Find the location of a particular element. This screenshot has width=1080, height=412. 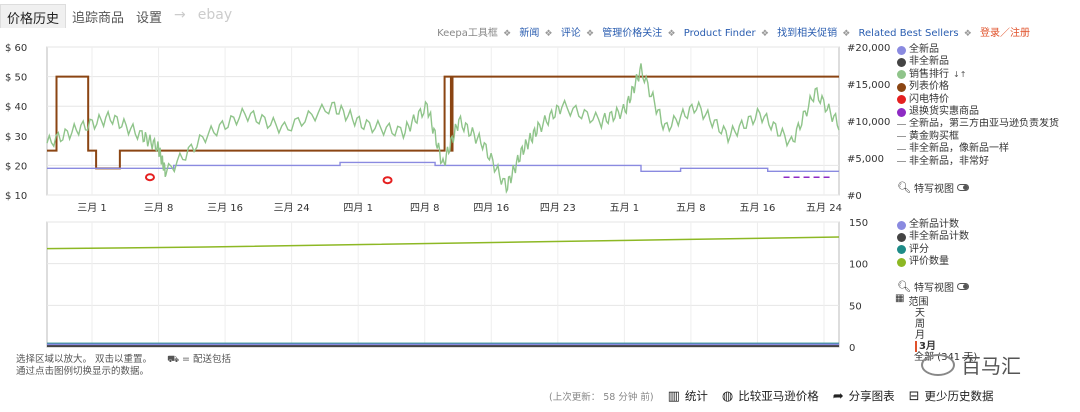

range-option-week: 周 is located at coordinates (920, 324).